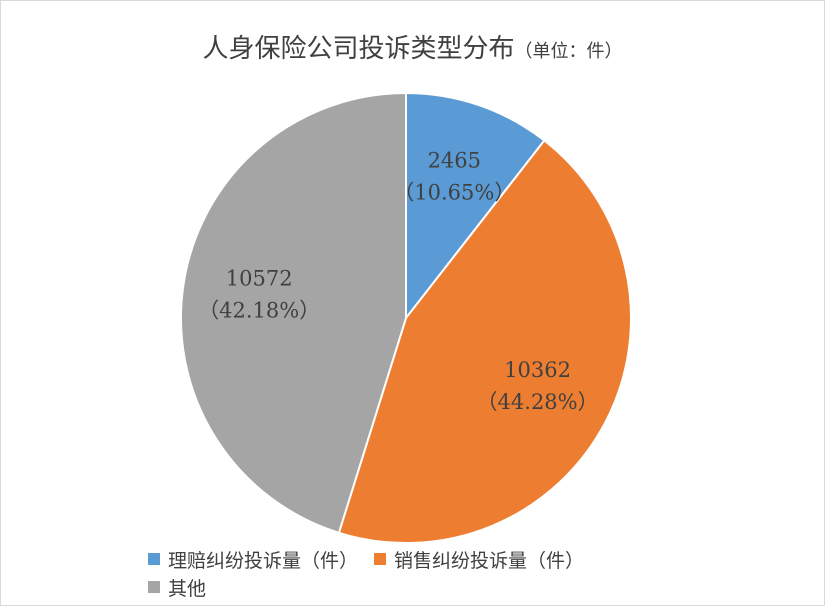  Describe the element at coordinates (259, 311) in the screenshot. I see `slice-percent-label-other: （42.18%）` at that location.